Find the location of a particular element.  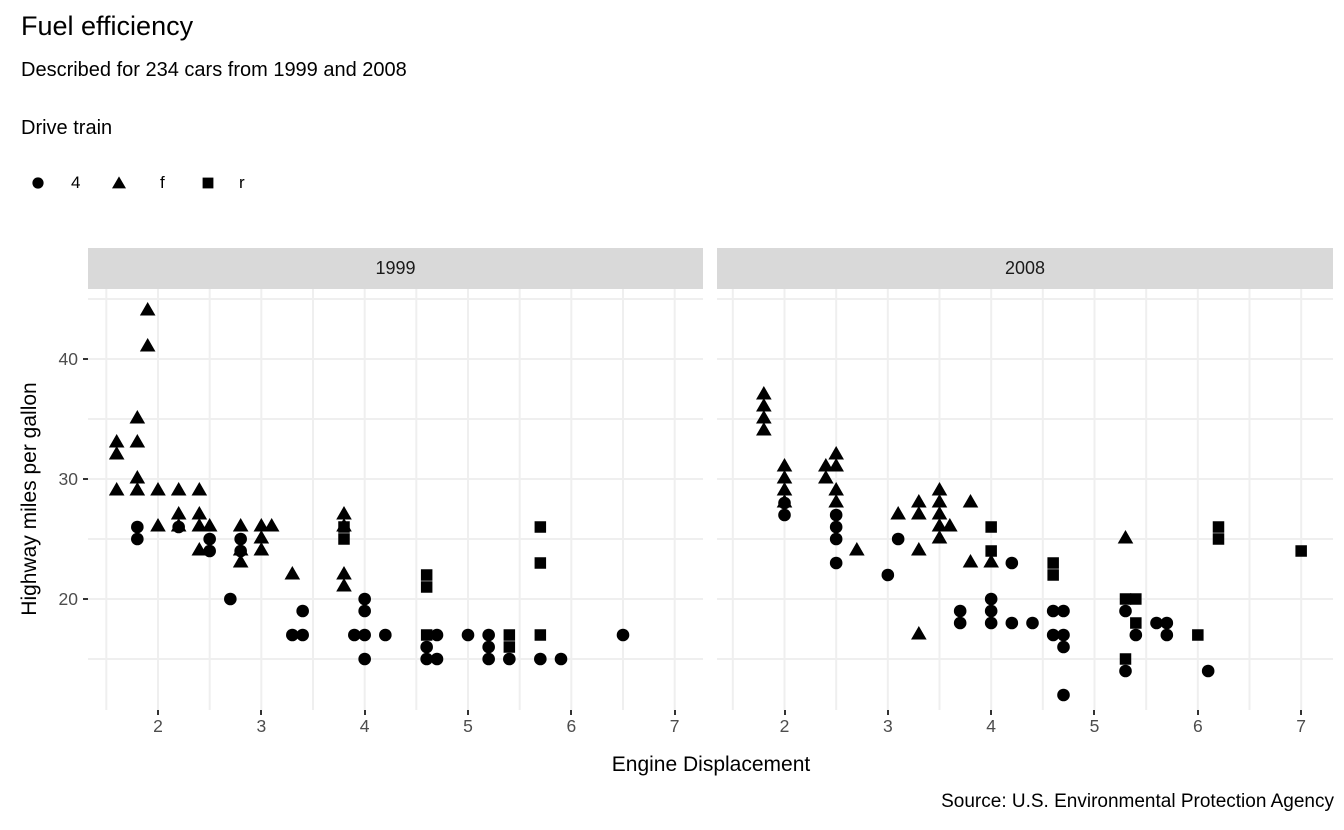

x-tick-label: 4 is located at coordinates (364, 726).